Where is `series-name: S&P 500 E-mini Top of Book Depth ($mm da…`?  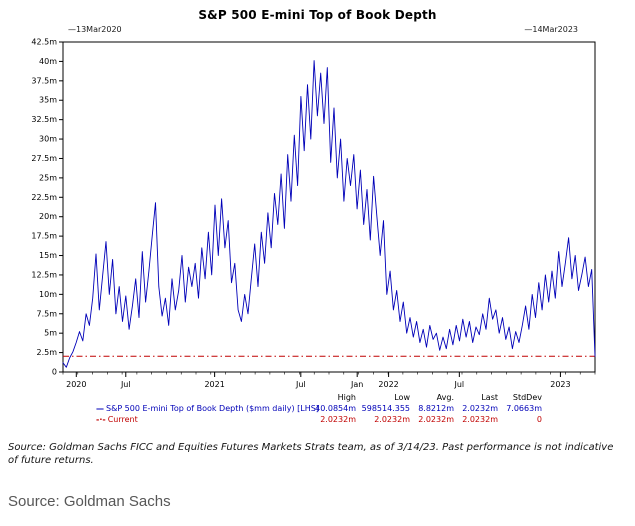 series-name: S&P 500 E-mini Top of Book Depth ($mm da… is located at coordinates (212, 408).